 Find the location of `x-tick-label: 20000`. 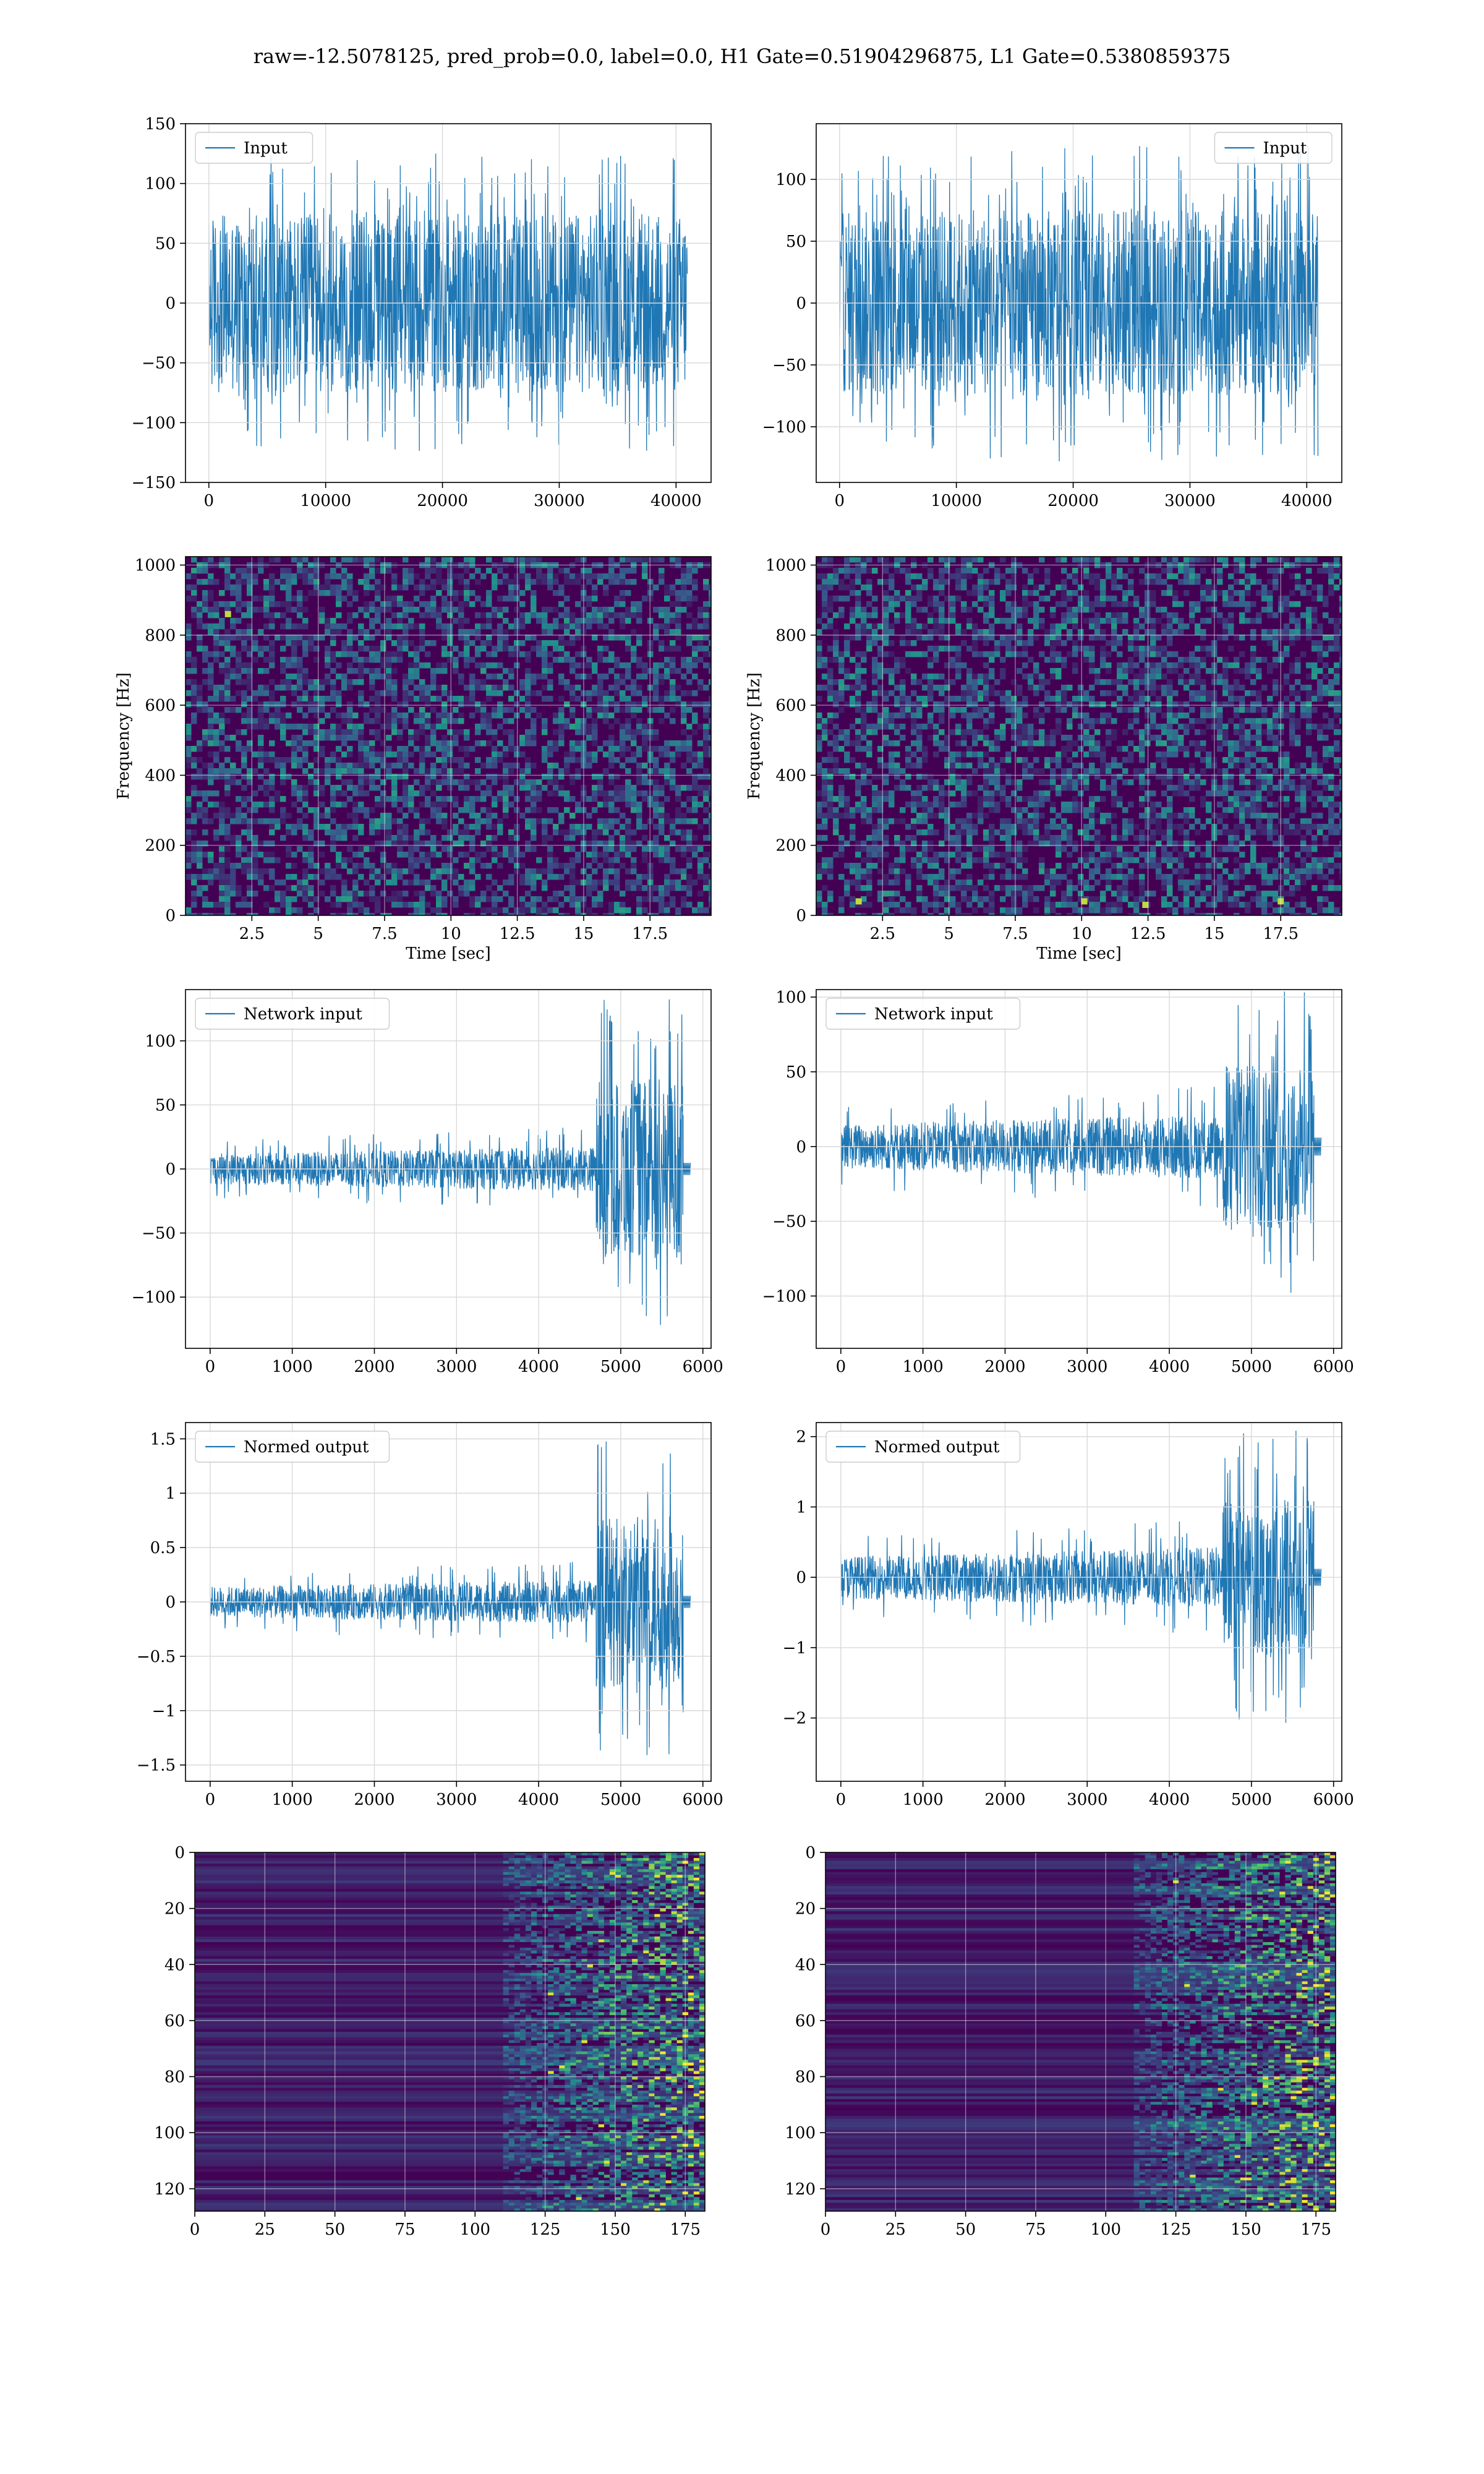

x-tick-label: 20000 is located at coordinates (1073, 501).